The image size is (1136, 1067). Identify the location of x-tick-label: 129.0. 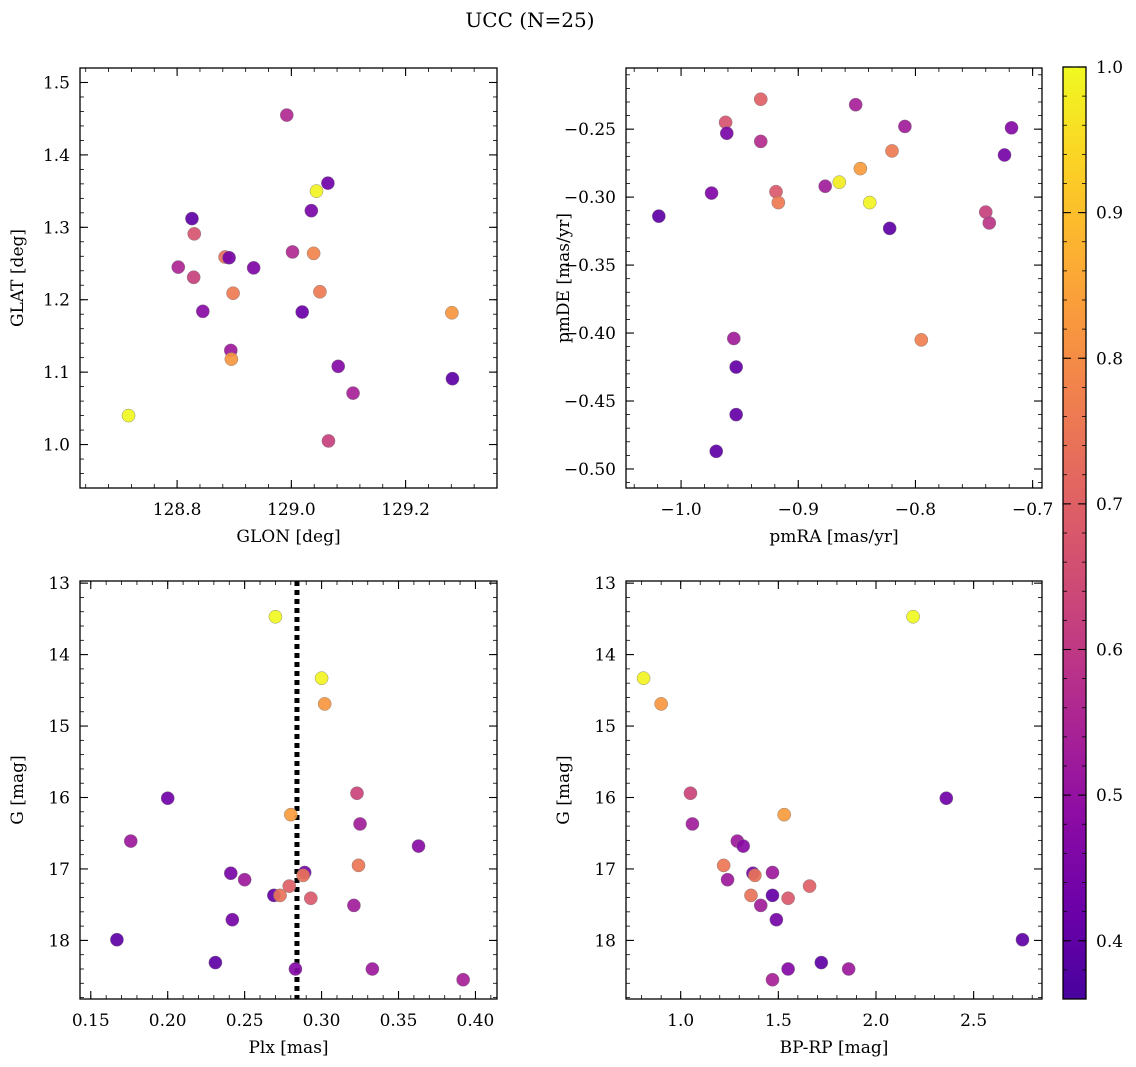
(291, 510).